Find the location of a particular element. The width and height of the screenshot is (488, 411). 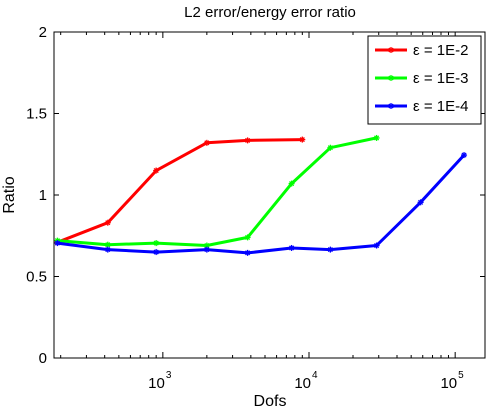

y-tick-label: 0 is located at coordinates (43, 358).